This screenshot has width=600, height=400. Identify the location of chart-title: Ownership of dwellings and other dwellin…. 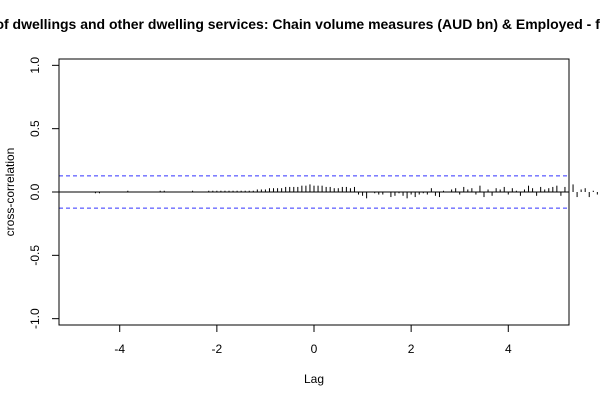
(300, 24).